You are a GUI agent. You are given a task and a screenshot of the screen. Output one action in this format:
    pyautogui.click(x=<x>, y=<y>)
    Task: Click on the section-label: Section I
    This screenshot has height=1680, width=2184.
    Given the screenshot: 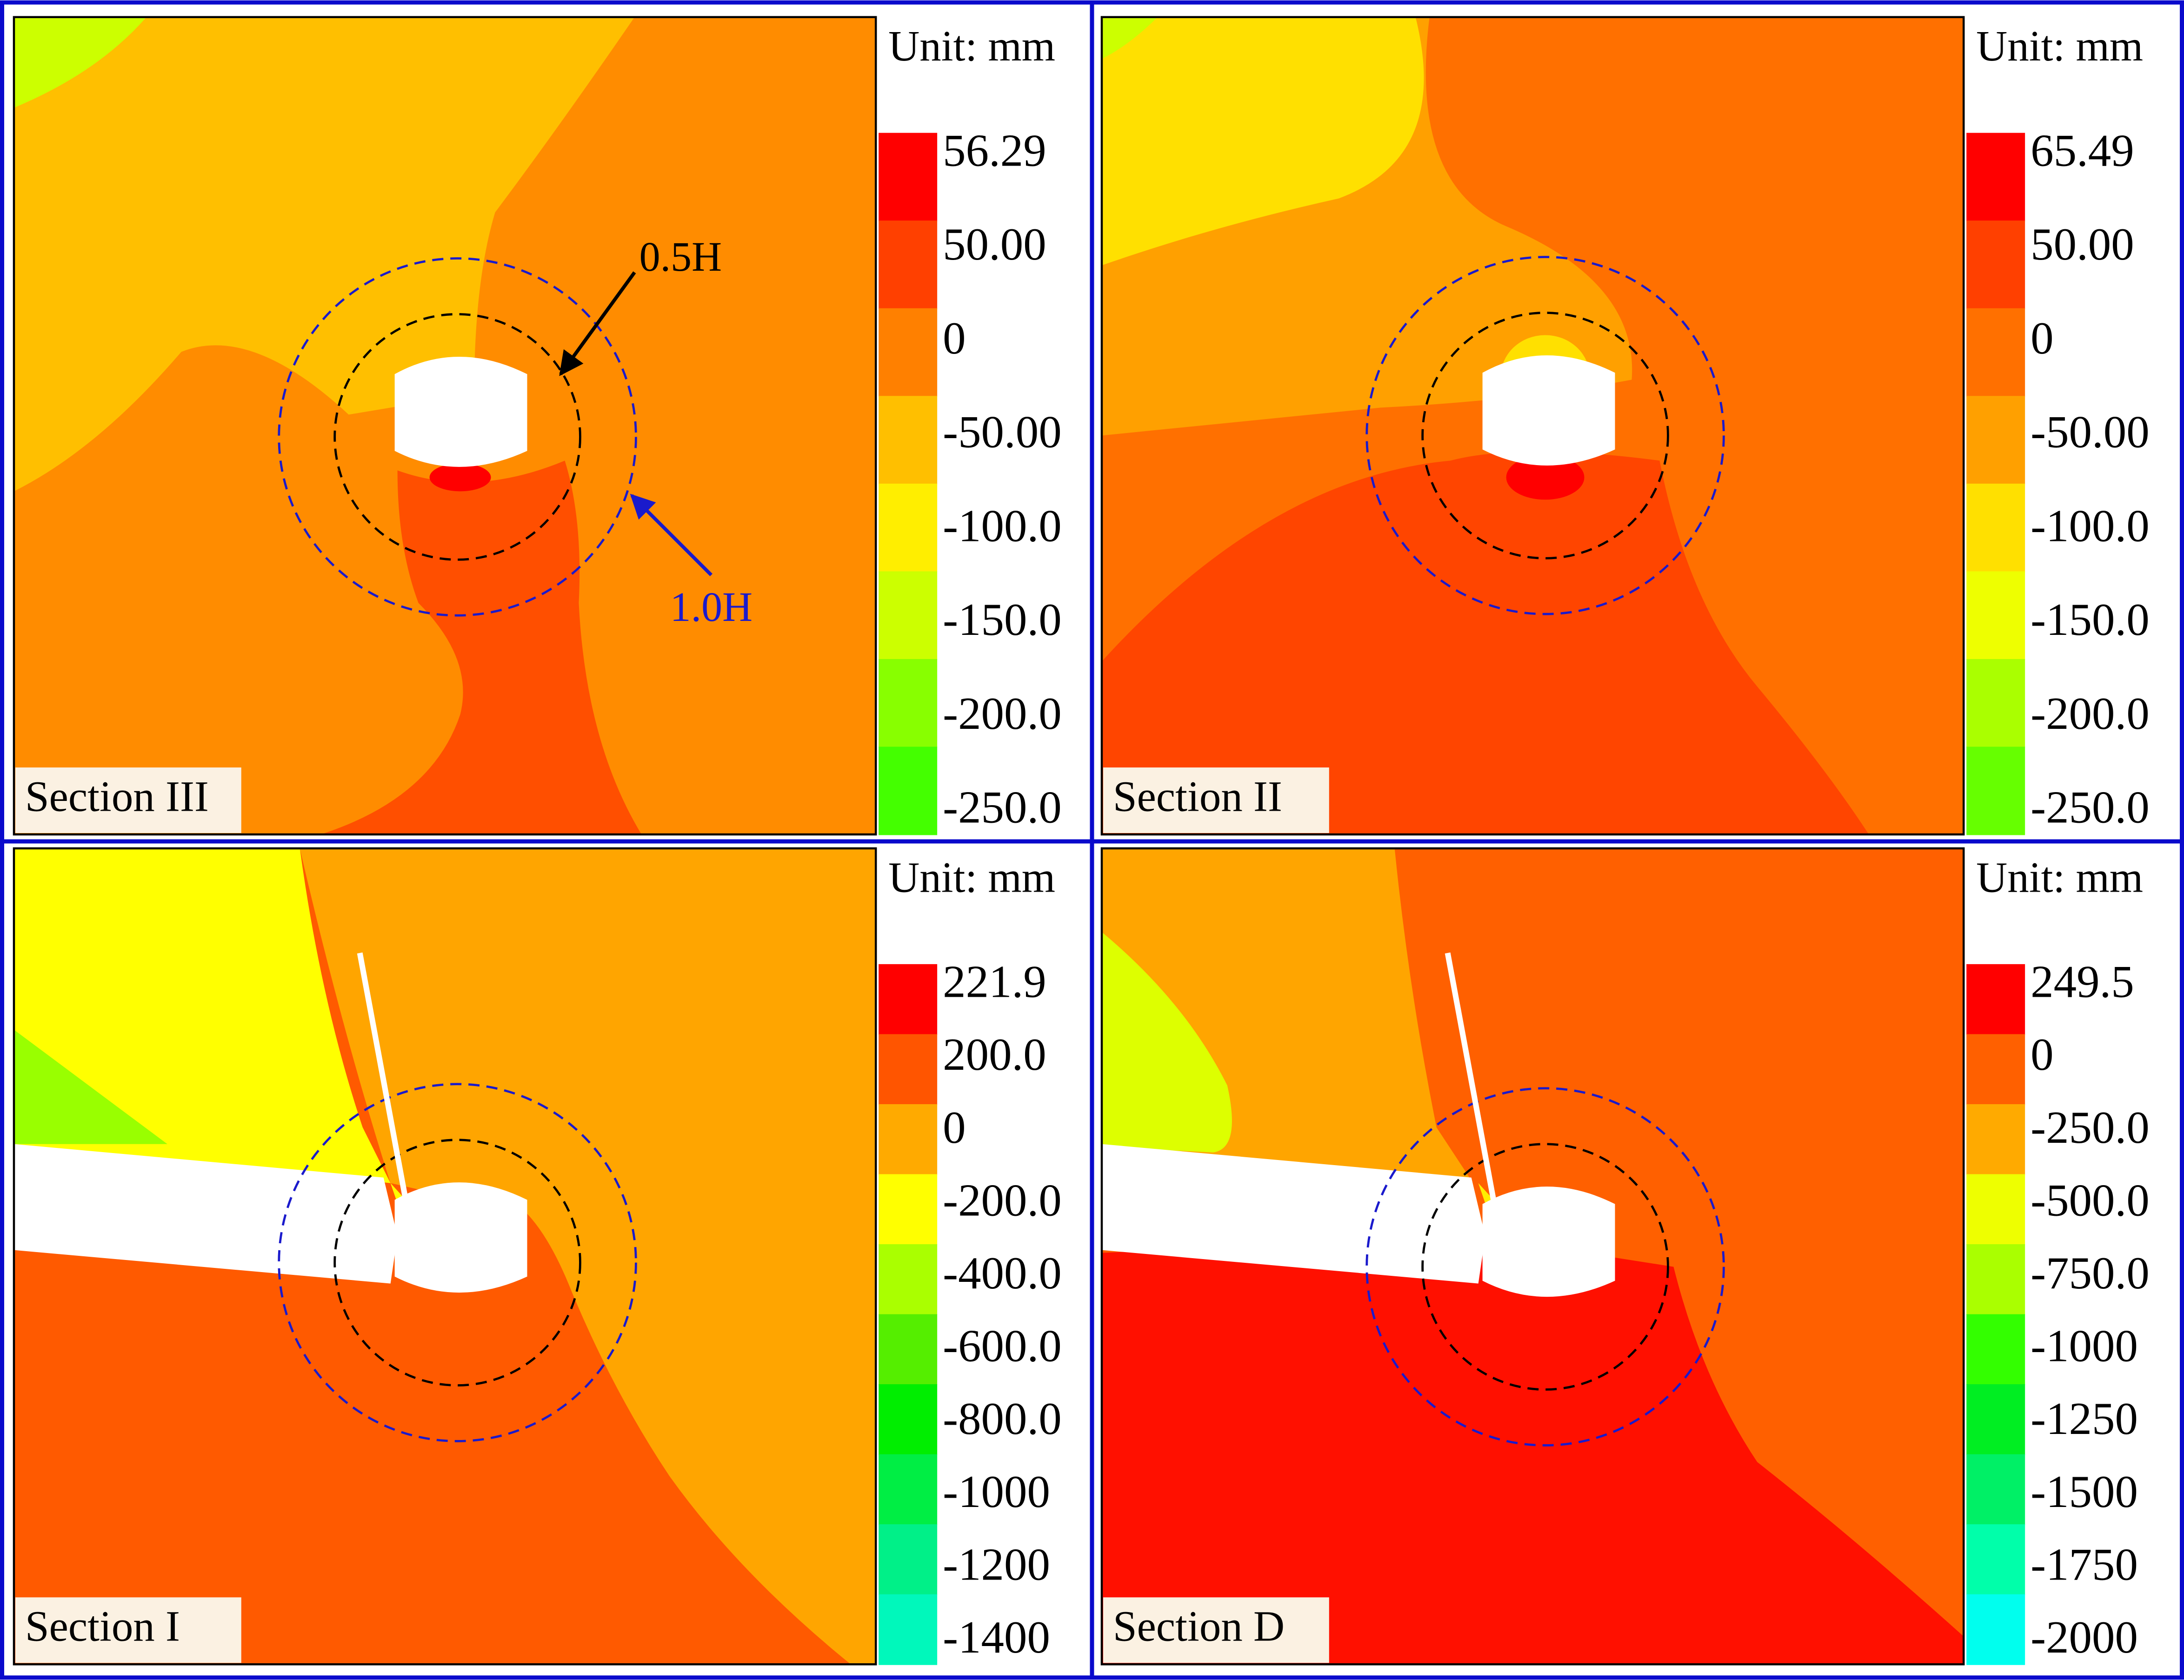 What is the action you would take?
    pyautogui.click(x=102, y=1627)
    